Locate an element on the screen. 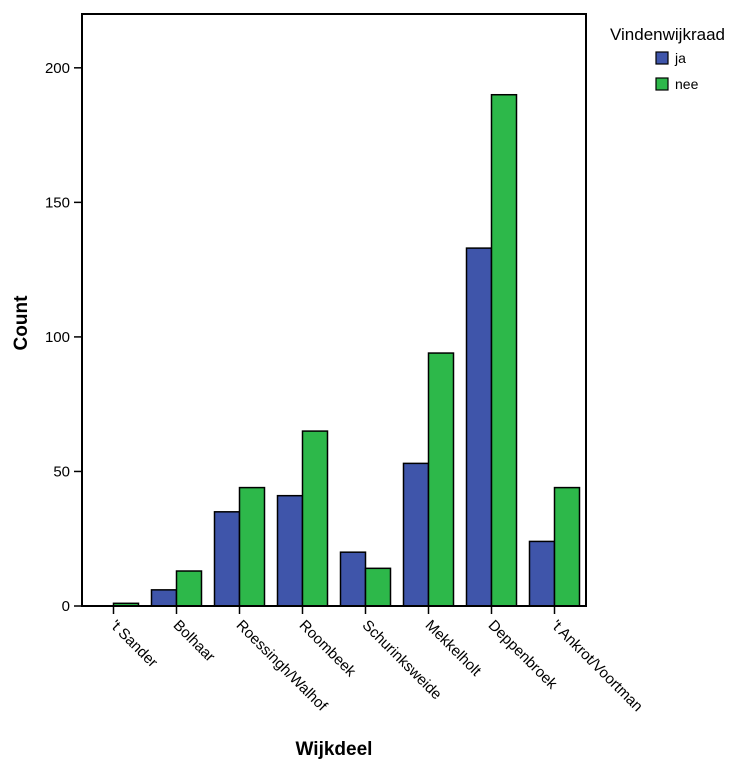  y-tick-label: 150 is located at coordinates (57, 202).